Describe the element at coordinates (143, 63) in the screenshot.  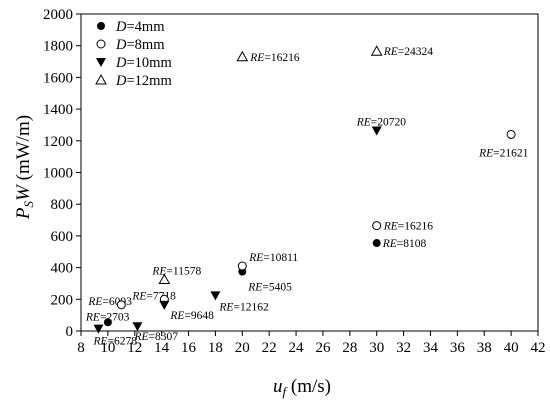
I see `legend-label: D=10mm` at that location.